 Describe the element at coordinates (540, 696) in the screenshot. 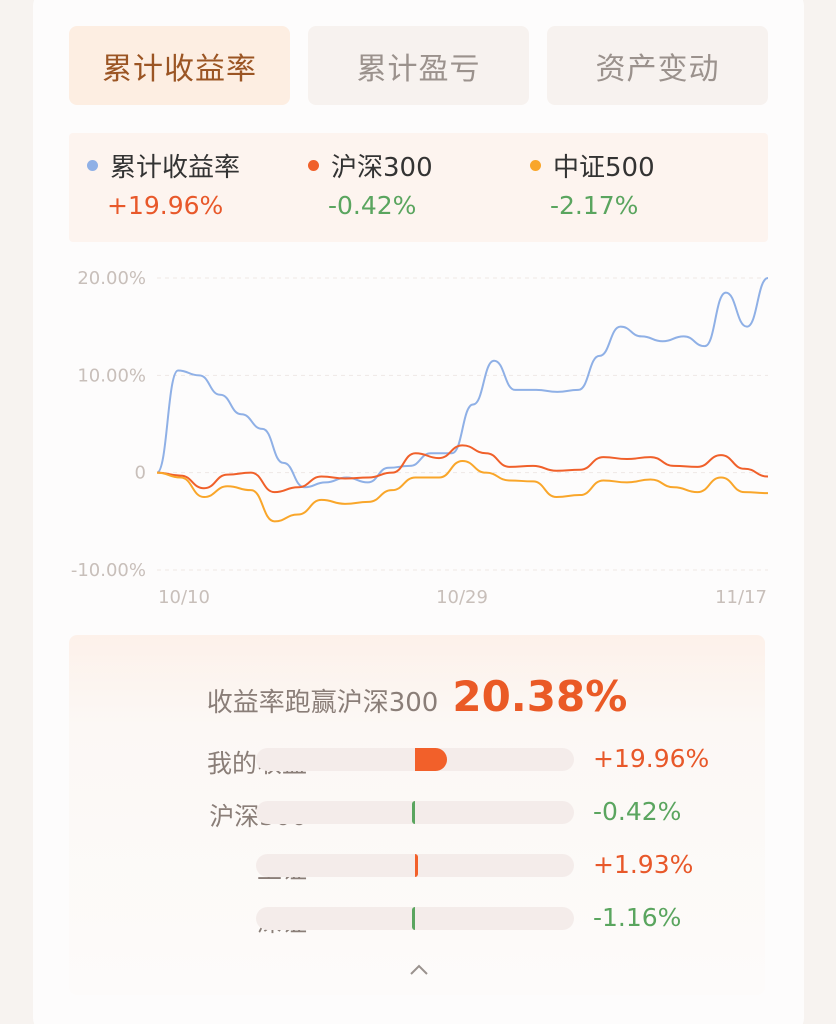

I see `outperform-value: 20.38%` at that location.